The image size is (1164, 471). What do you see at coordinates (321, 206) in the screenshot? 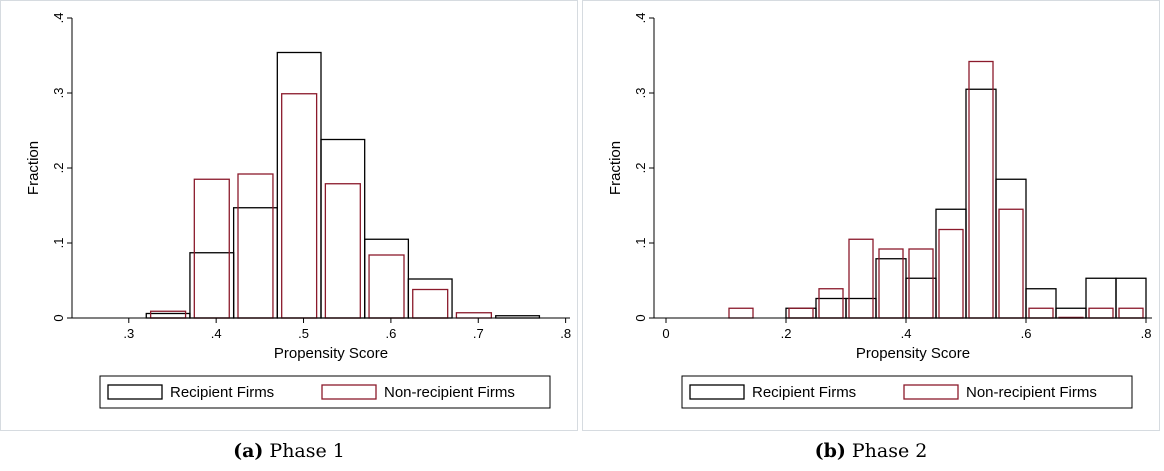
I see `series-nonrecipient` at bounding box center [321, 206].